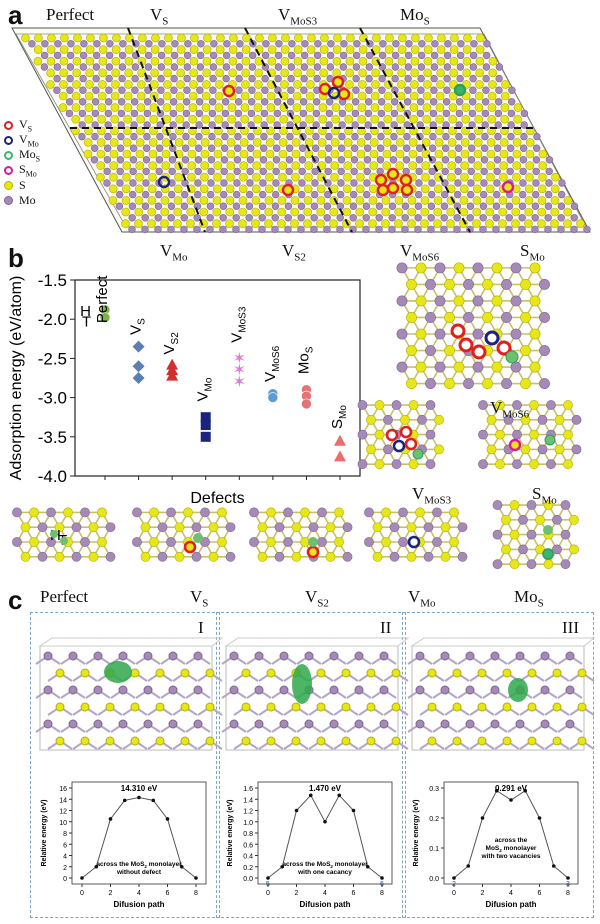 Image resolution: width=600 pixels, height=924 pixels. I want to click on y-tick-label: -2.0, so click(52, 319).